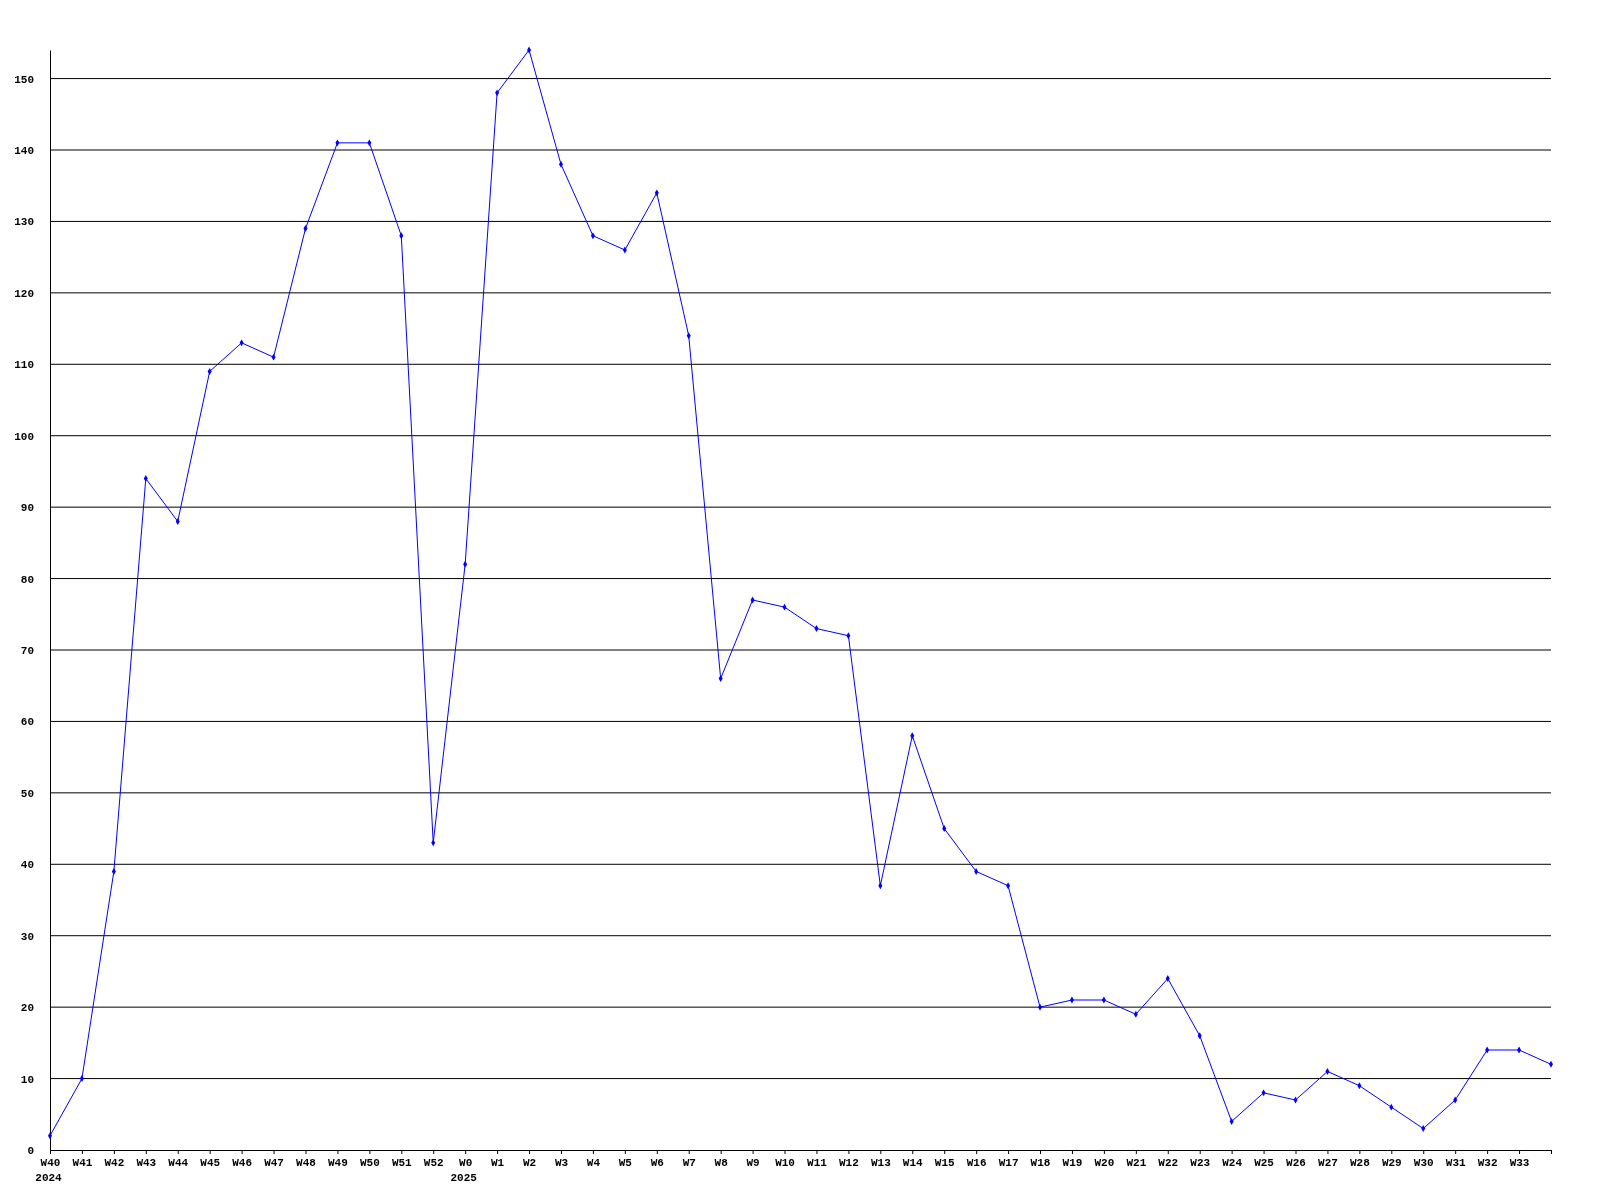 Image resolution: width=1600 pixels, height=1200 pixels. Describe the element at coordinates (1360, 1163) in the screenshot. I see `x-tick-label: W28` at that location.